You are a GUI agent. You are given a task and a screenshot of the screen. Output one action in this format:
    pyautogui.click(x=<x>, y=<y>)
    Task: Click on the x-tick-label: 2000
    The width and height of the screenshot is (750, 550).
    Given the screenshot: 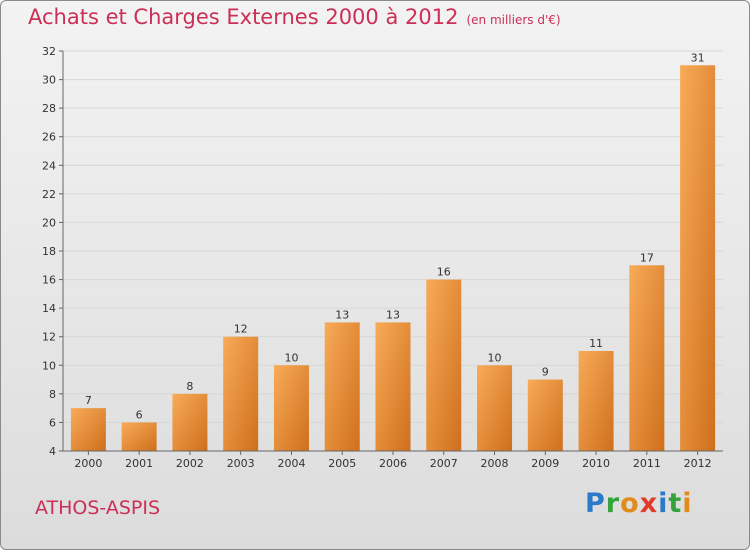 What is the action you would take?
    pyautogui.click(x=88, y=463)
    